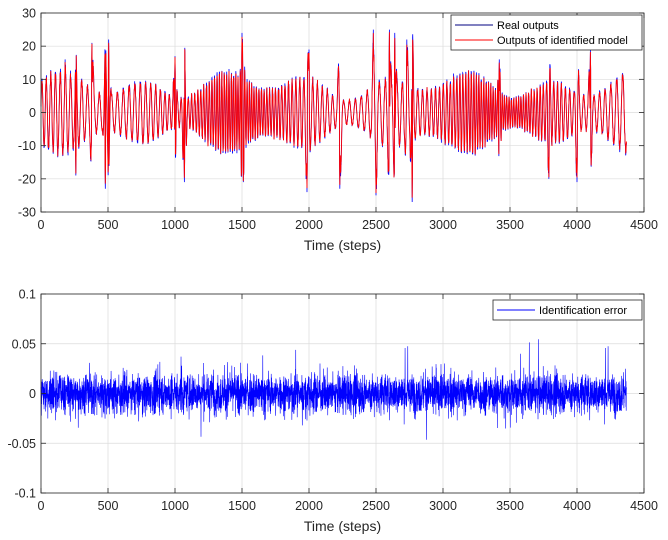  Describe the element at coordinates (29, 14) in the screenshot. I see `top-y-tick-label: 30` at that location.